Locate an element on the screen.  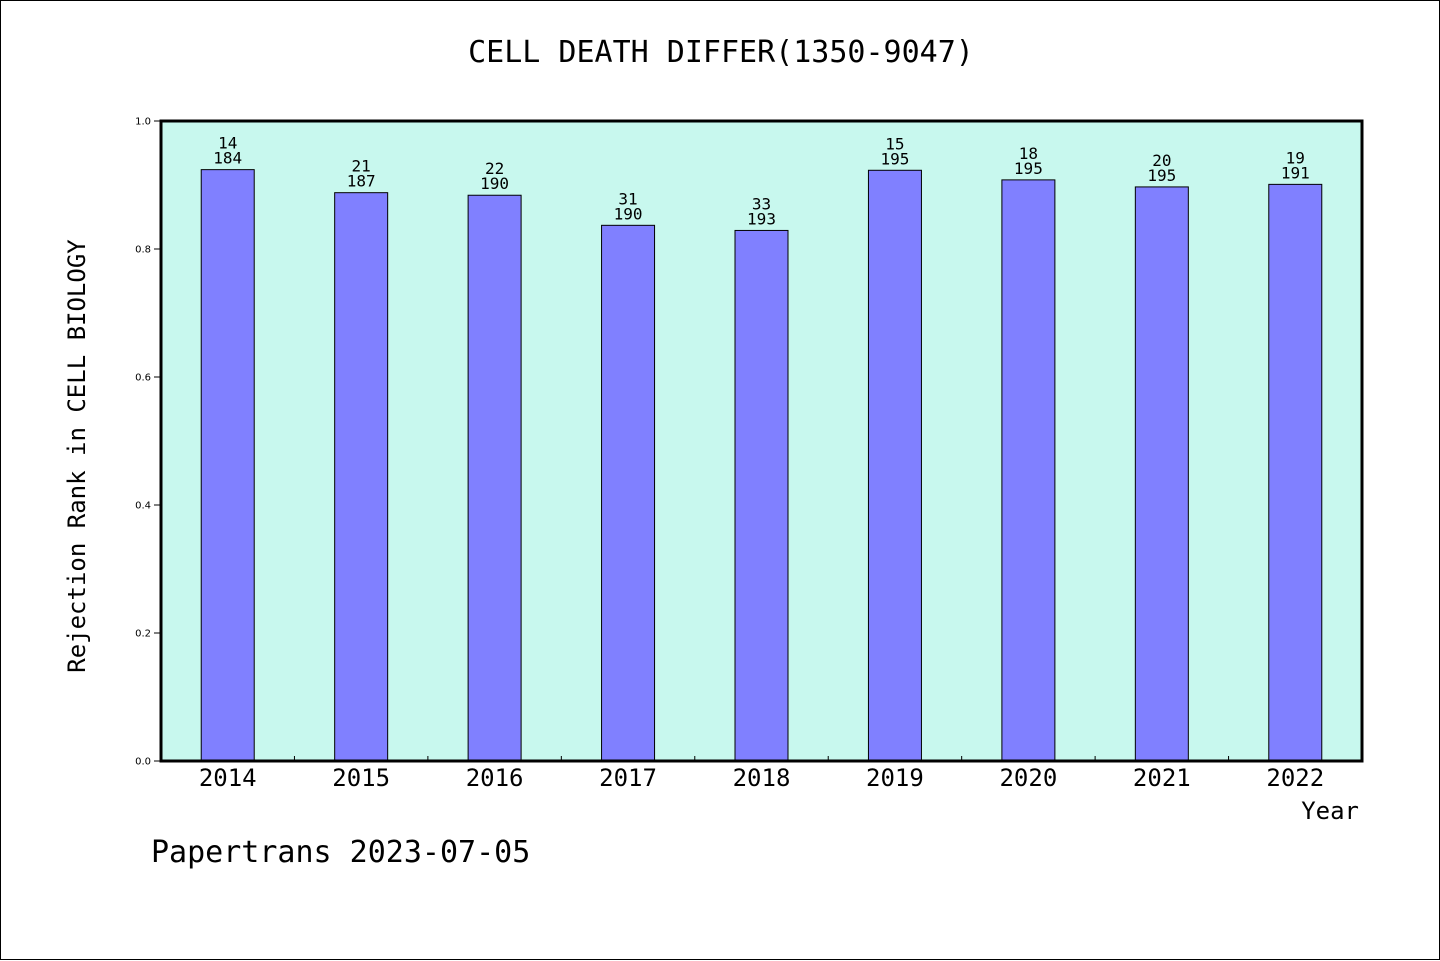
y-tick-label: 0.0 is located at coordinates (143, 762).